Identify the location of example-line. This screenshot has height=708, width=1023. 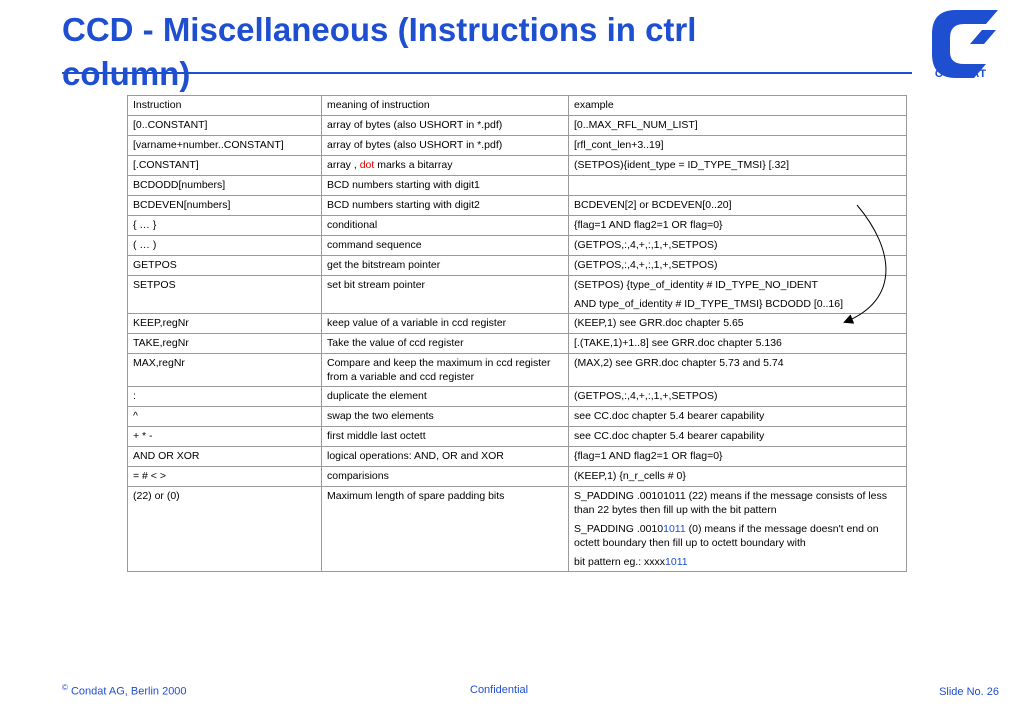
(737, 185).